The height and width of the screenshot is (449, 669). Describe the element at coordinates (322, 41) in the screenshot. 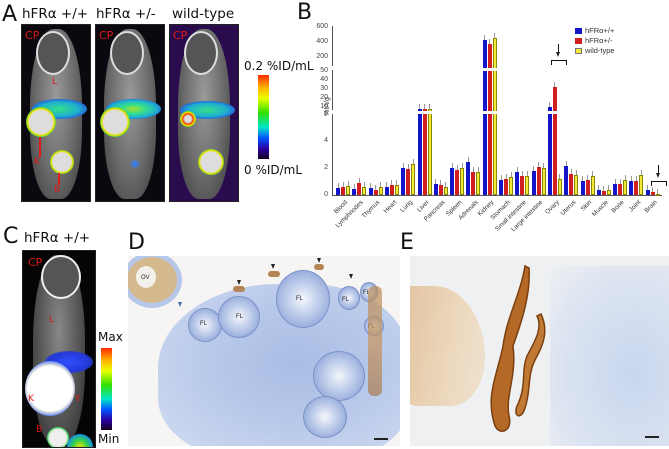

I see `y-tick: 400` at that location.